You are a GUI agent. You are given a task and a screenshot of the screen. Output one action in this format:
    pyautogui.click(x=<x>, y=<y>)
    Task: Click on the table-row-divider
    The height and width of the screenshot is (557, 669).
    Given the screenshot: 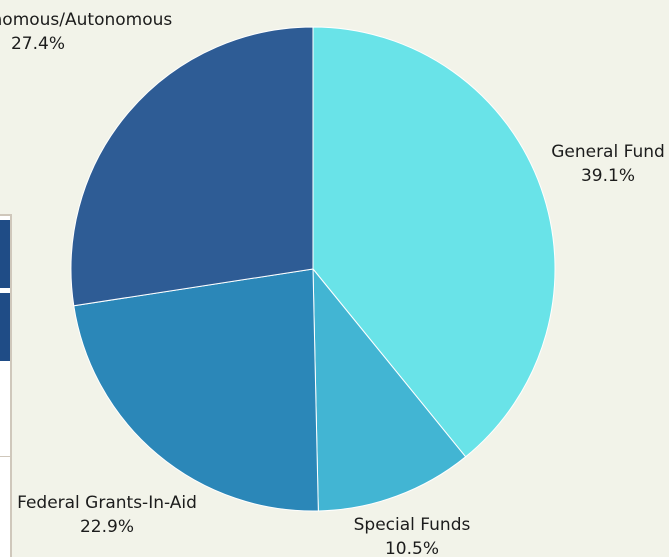 What is the action you would take?
    pyautogui.click(x=5, y=456)
    